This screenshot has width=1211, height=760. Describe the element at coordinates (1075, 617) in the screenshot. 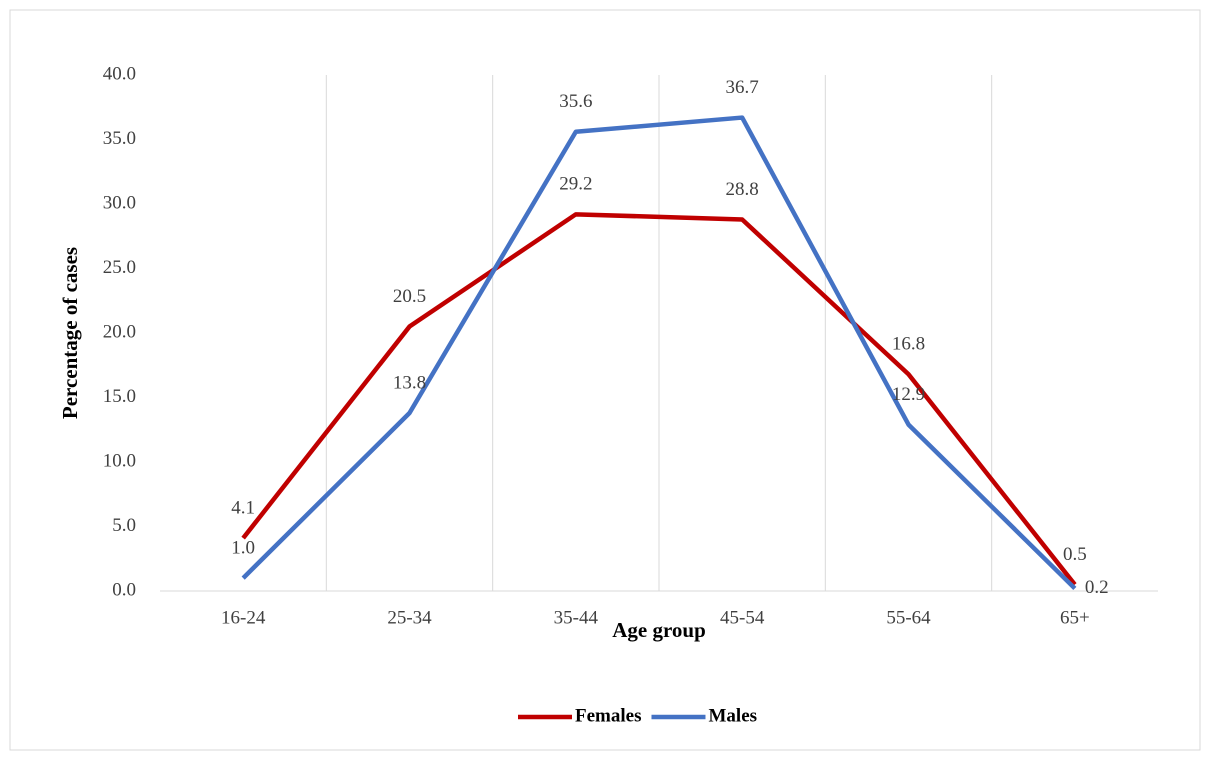

I see `x-tick-label: 65+` at that location.